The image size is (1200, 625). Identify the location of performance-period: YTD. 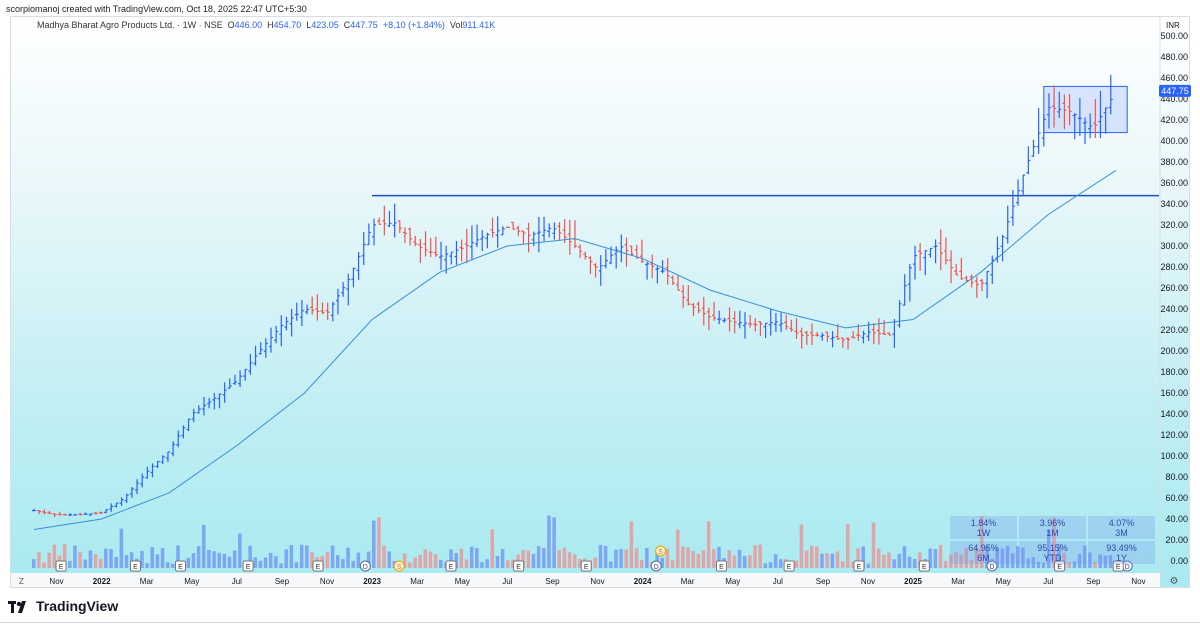
(1053, 558).